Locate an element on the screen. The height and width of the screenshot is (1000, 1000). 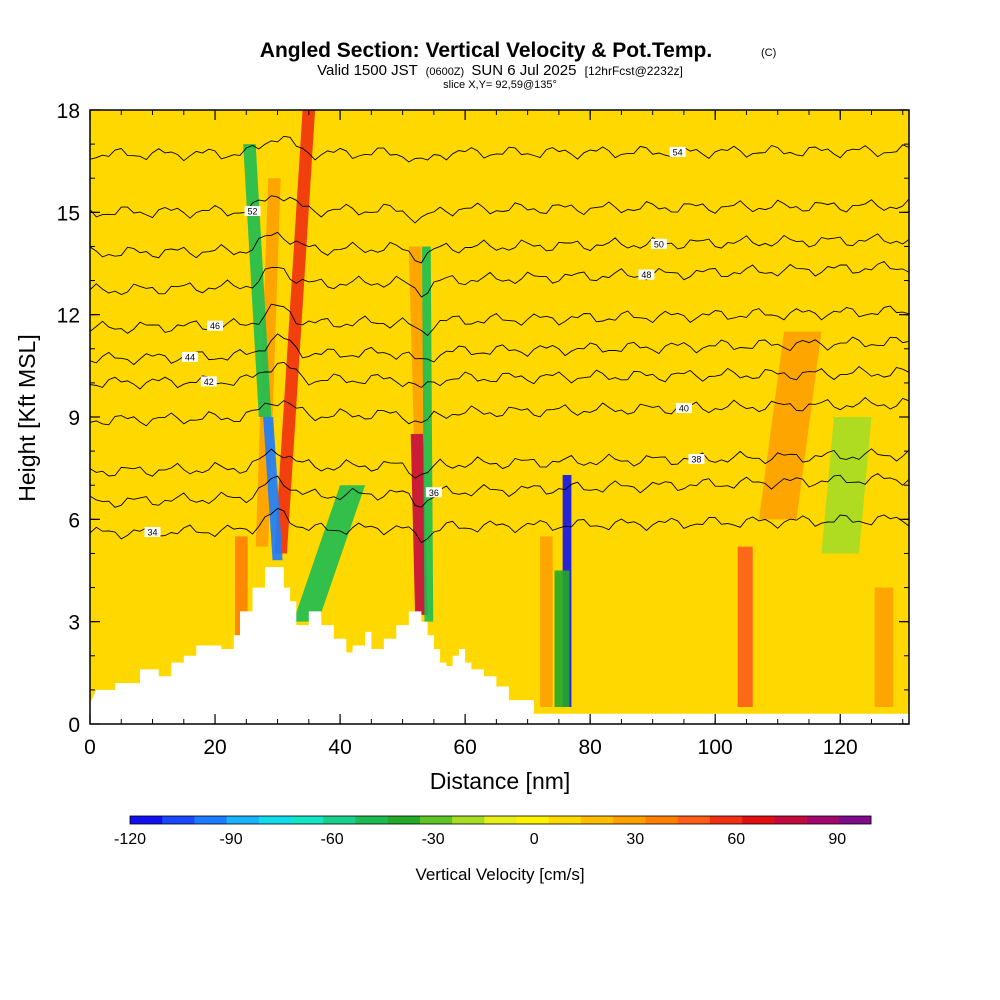
contour-label-48: 48 is located at coordinates (646, 275).